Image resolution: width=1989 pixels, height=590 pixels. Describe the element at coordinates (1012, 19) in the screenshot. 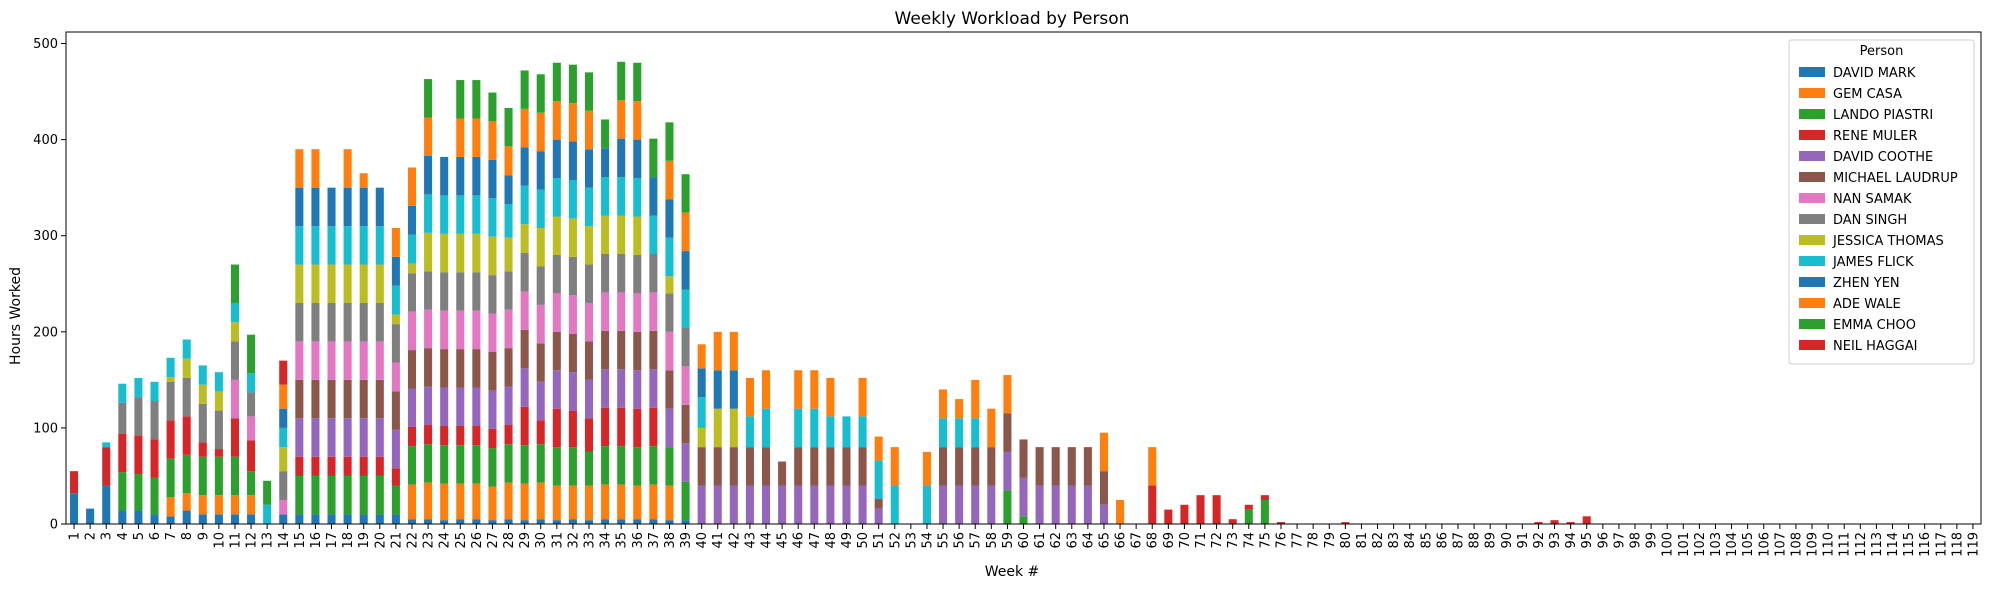

I see `chart-title: Weekly Workload by Person` at that location.